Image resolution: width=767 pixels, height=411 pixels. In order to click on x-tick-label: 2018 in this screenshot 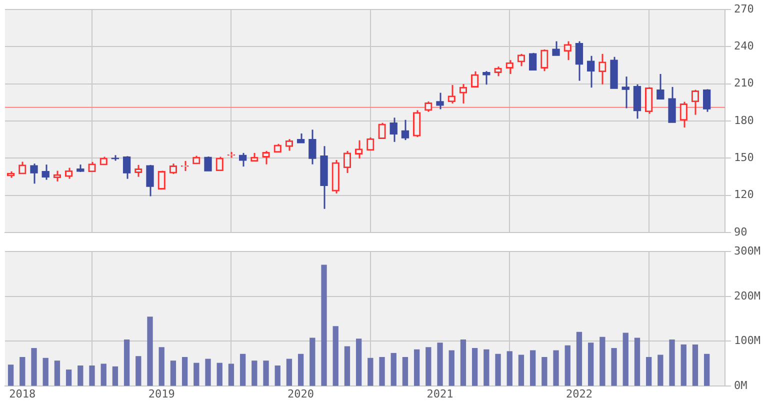, I will do `click(22, 393)`.